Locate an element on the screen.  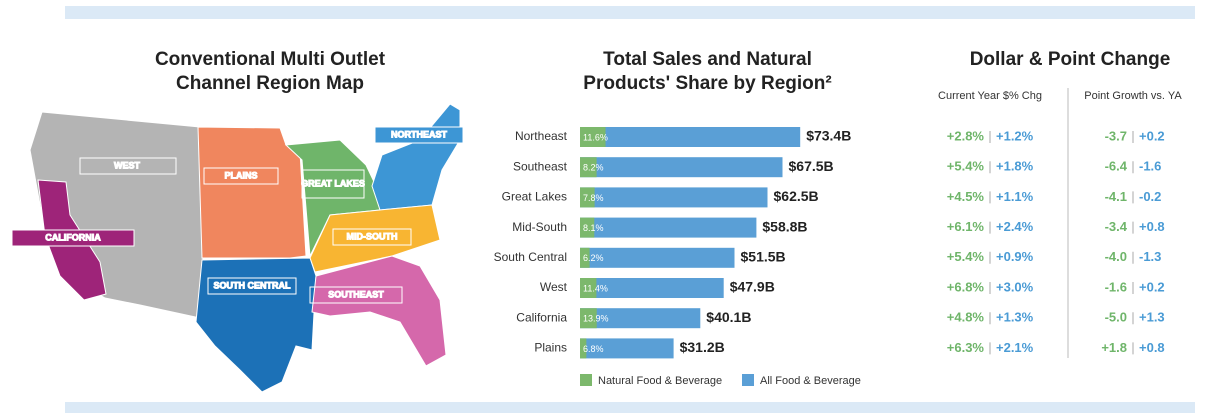
change-natural: -5.0 is located at coordinates (1116, 317).